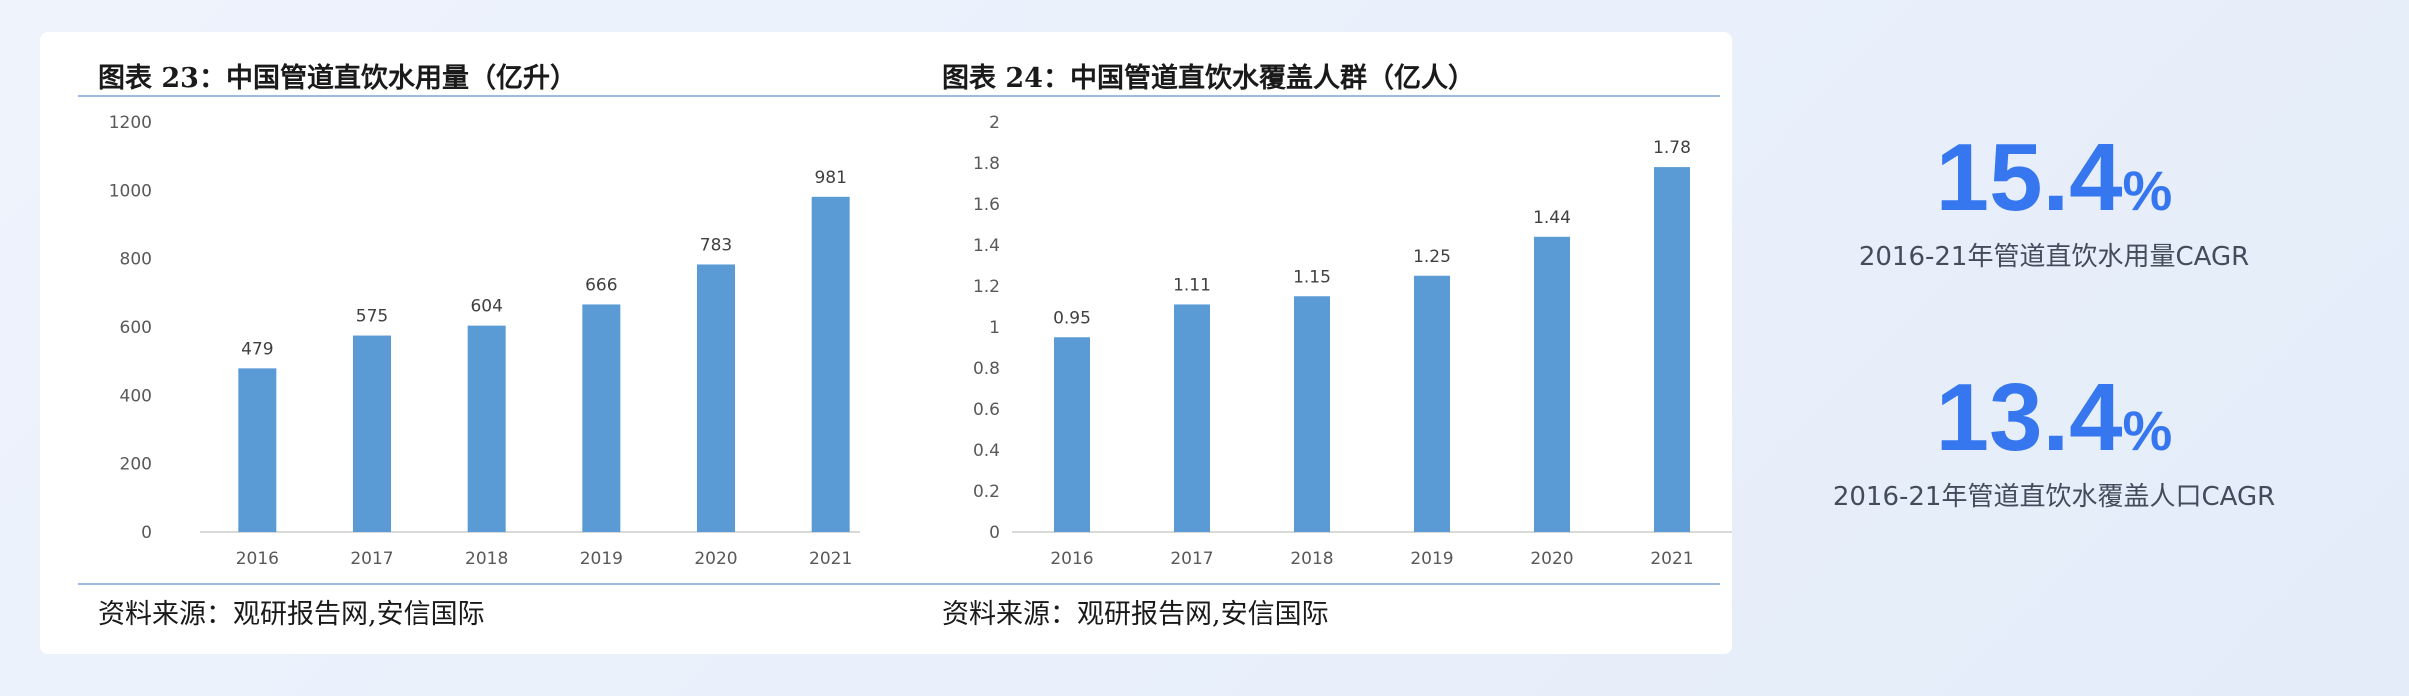 This screenshot has height=696, width=2409. I want to click on y-tick-label: 1.4, so click(986, 246).